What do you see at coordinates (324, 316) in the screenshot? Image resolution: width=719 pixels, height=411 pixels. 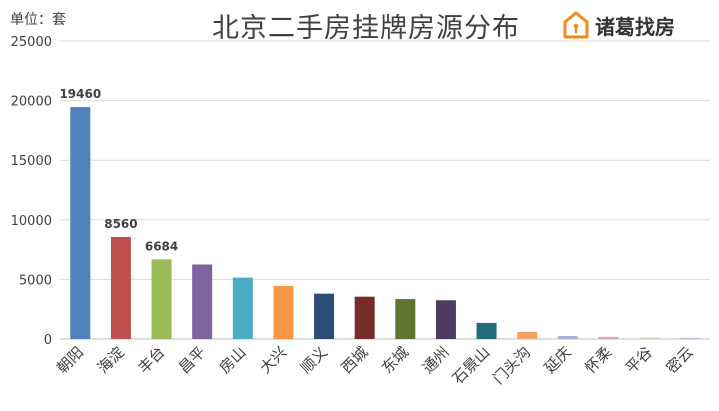 I see `bar-顺义` at bounding box center [324, 316].